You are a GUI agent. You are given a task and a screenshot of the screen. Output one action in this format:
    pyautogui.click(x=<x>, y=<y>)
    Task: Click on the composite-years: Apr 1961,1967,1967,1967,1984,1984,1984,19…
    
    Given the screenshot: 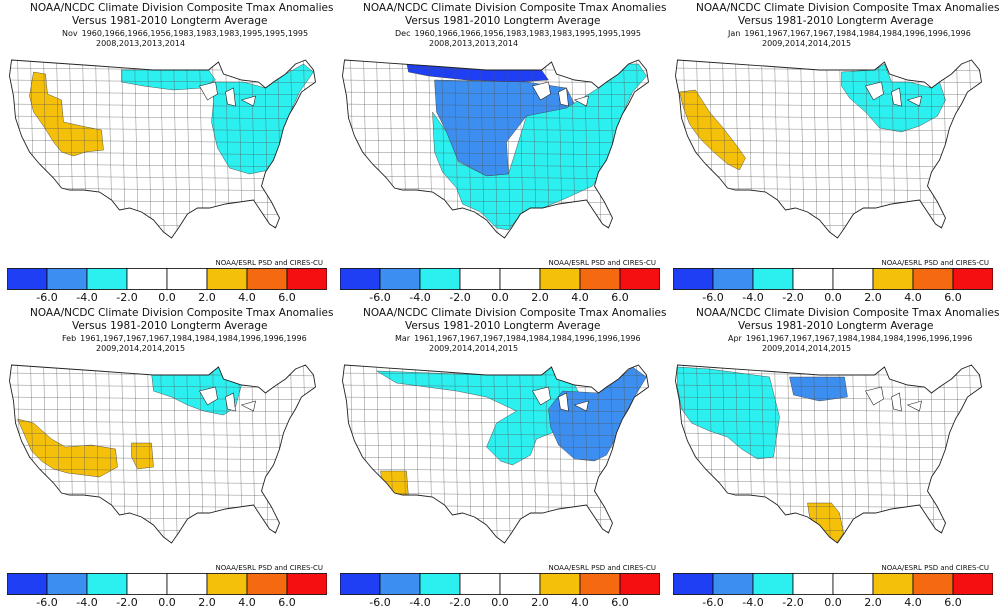 What is the action you would take?
    pyautogui.click(x=858, y=344)
    